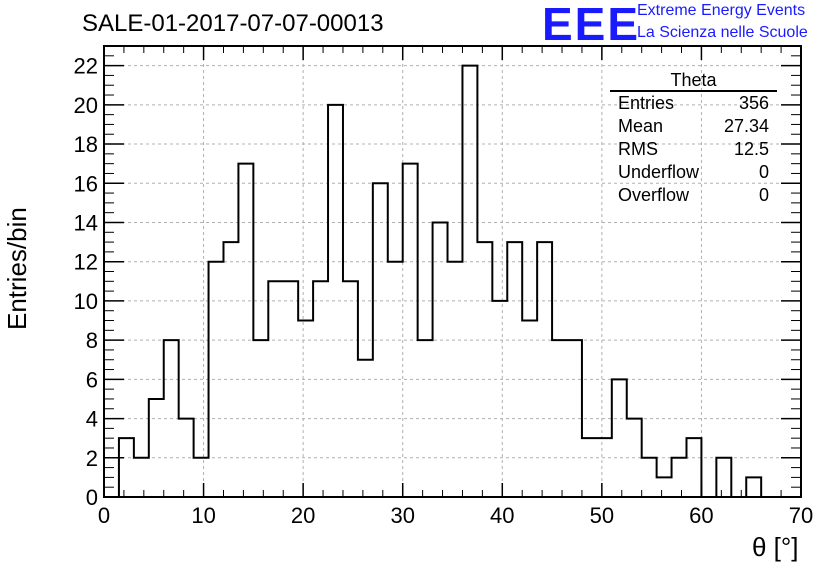 The height and width of the screenshot is (572, 836). I want to click on stats-row-entries: Entries 356, so click(693, 103).